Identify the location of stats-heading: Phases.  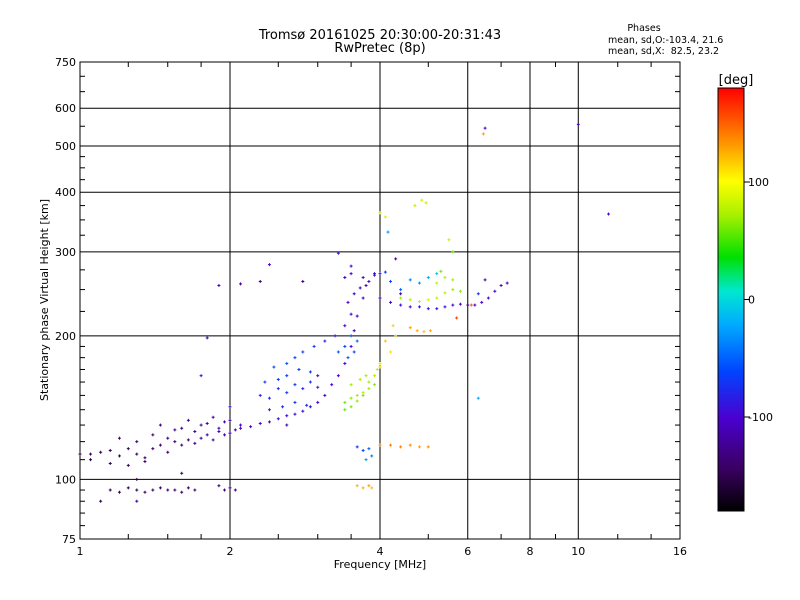
(643, 28).